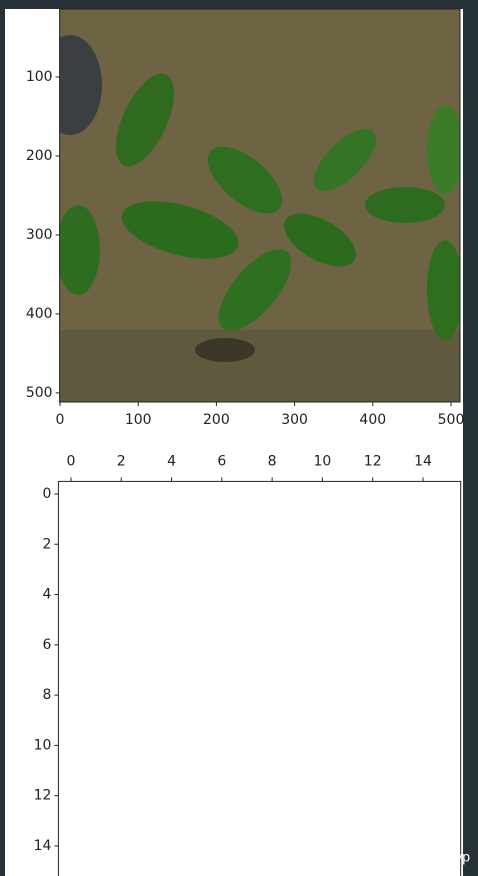  Describe the element at coordinates (43, 796) in the screenshot. I see `y-tick-label: 12` at that location.